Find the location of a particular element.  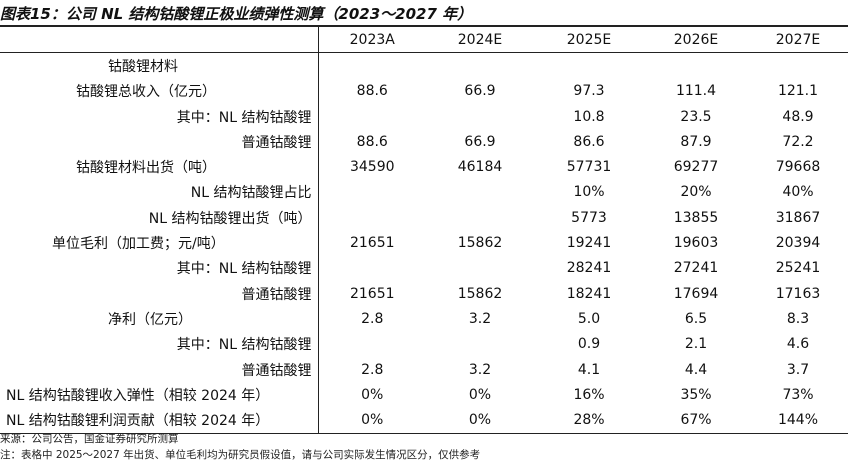

cell: 20394 is located at coordinates (798, 243).